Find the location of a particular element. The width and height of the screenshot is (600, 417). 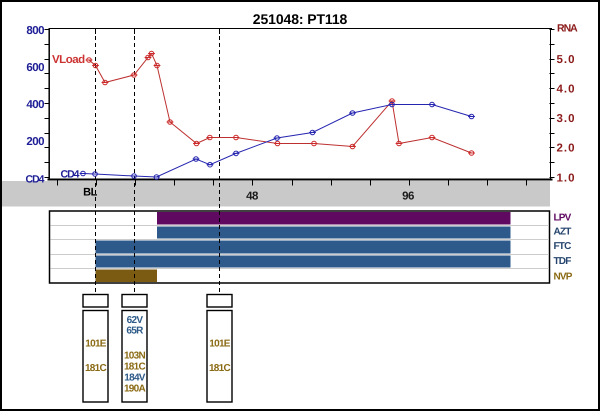

svg-text: 5.0 is located at coordinates (566, 60).